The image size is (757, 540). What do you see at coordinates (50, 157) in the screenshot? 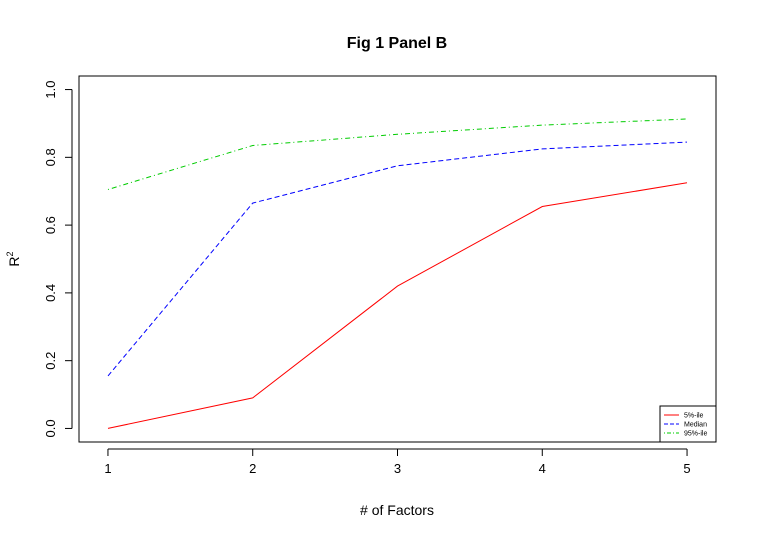
I see `y-tick-label: 0.8` at bounding box center [50, 157].